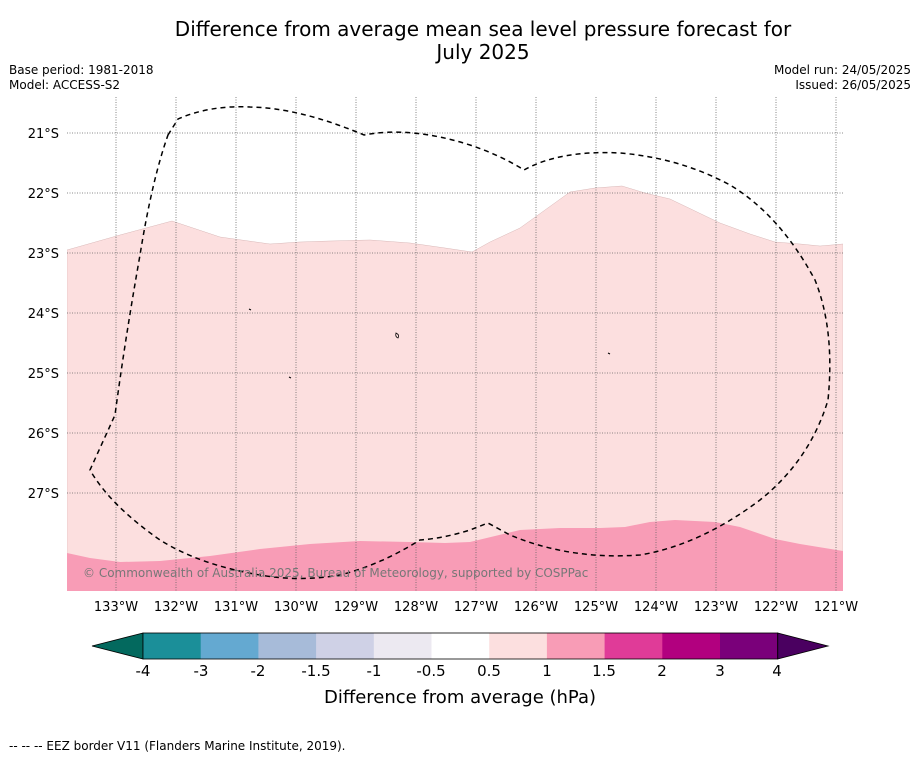  What do you see at coordinates (43, 194) in the screenshot?
I see `lat-label: 22°S` at bounding box center [43, 194].